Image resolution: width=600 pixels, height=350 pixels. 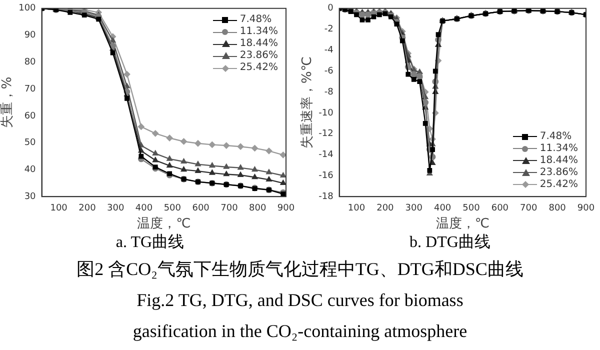 What do you see at coordinates (326, 197) in the screenshot?
I see `y-tick-label: -18` at bounding box center [326, 197].